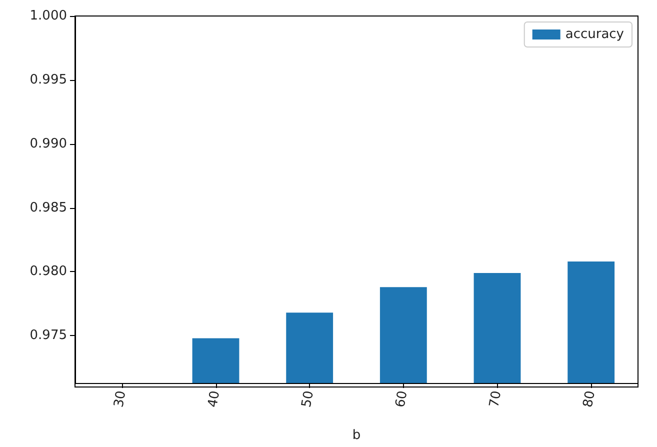  Describe the element at coordinates (48, 336) in the screenshot. I see `y-tick-label: 0.975` at that location.